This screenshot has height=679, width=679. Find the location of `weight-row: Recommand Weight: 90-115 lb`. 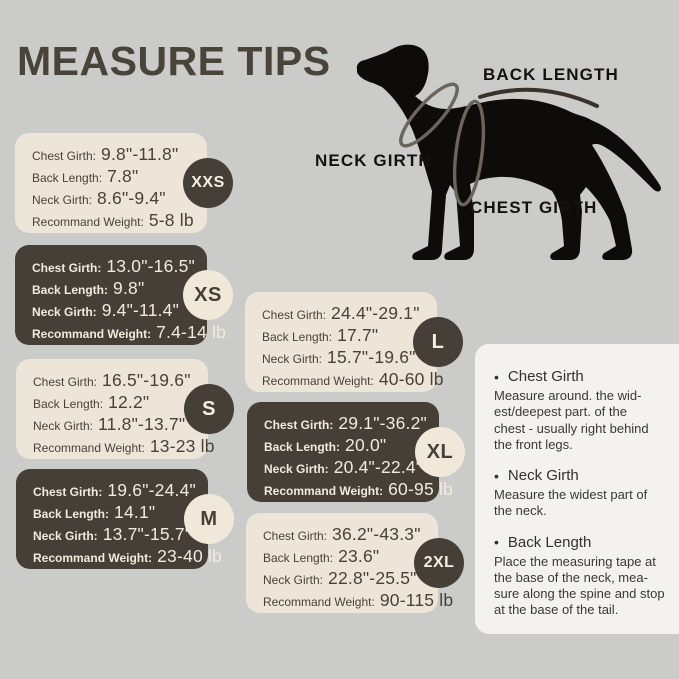

weight-row: Recommand Weight: 90-115 lb is located at coordinates (358, 601).